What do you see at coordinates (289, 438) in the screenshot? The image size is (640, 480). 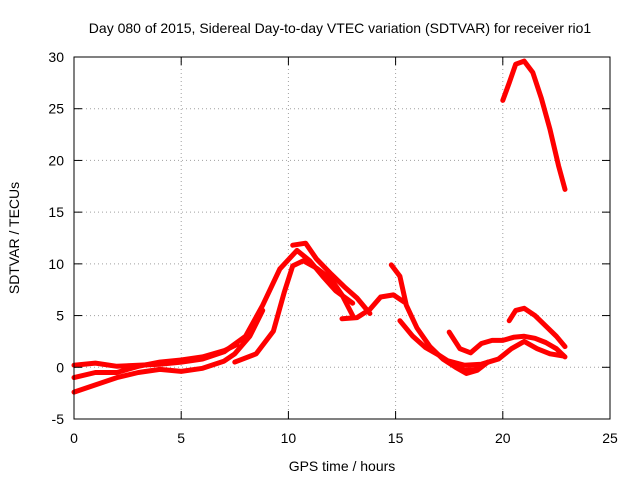 I see `x-tick-label: 10` at bounding box center [289, 438].